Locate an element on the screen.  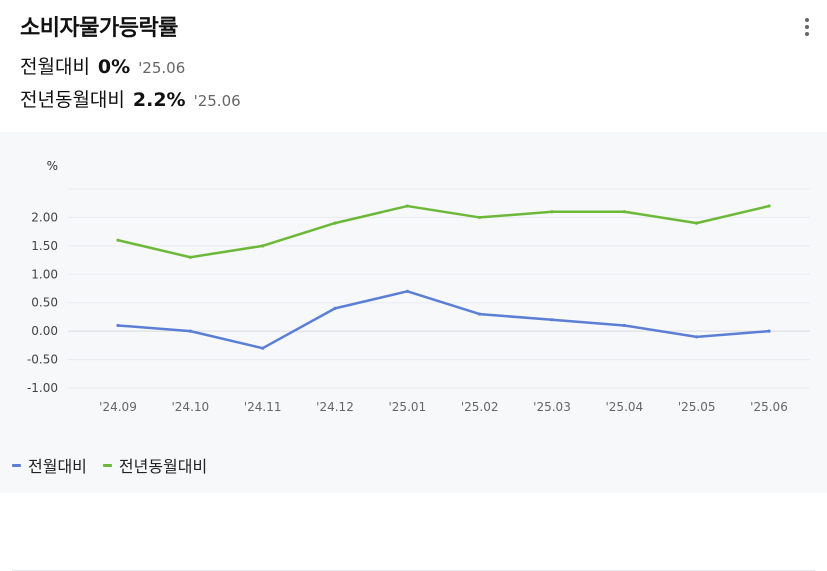
legend-swatch-mom is located at coordinates (16, 465).